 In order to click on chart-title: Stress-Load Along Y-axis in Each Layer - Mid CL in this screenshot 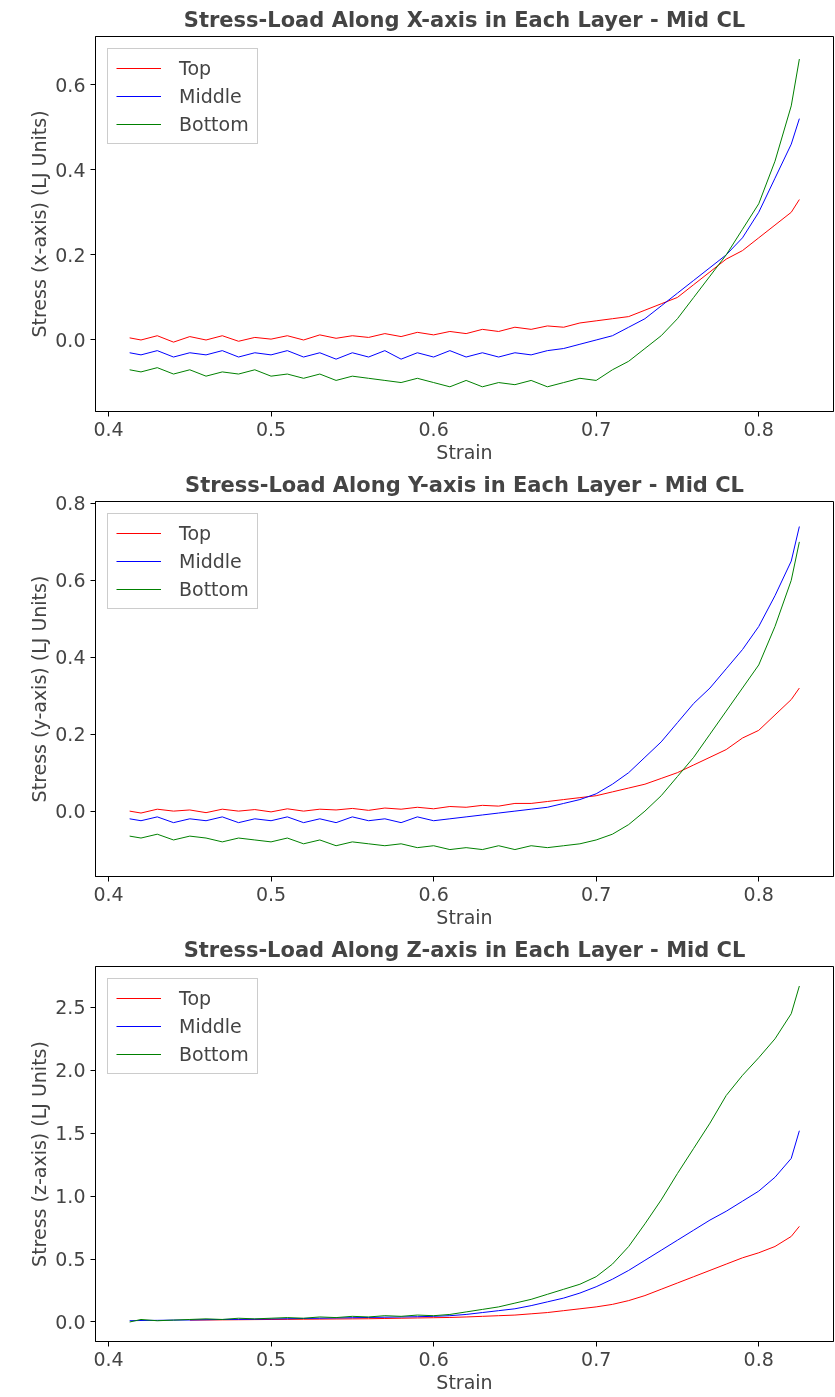, I will do `click(464, 484)`.